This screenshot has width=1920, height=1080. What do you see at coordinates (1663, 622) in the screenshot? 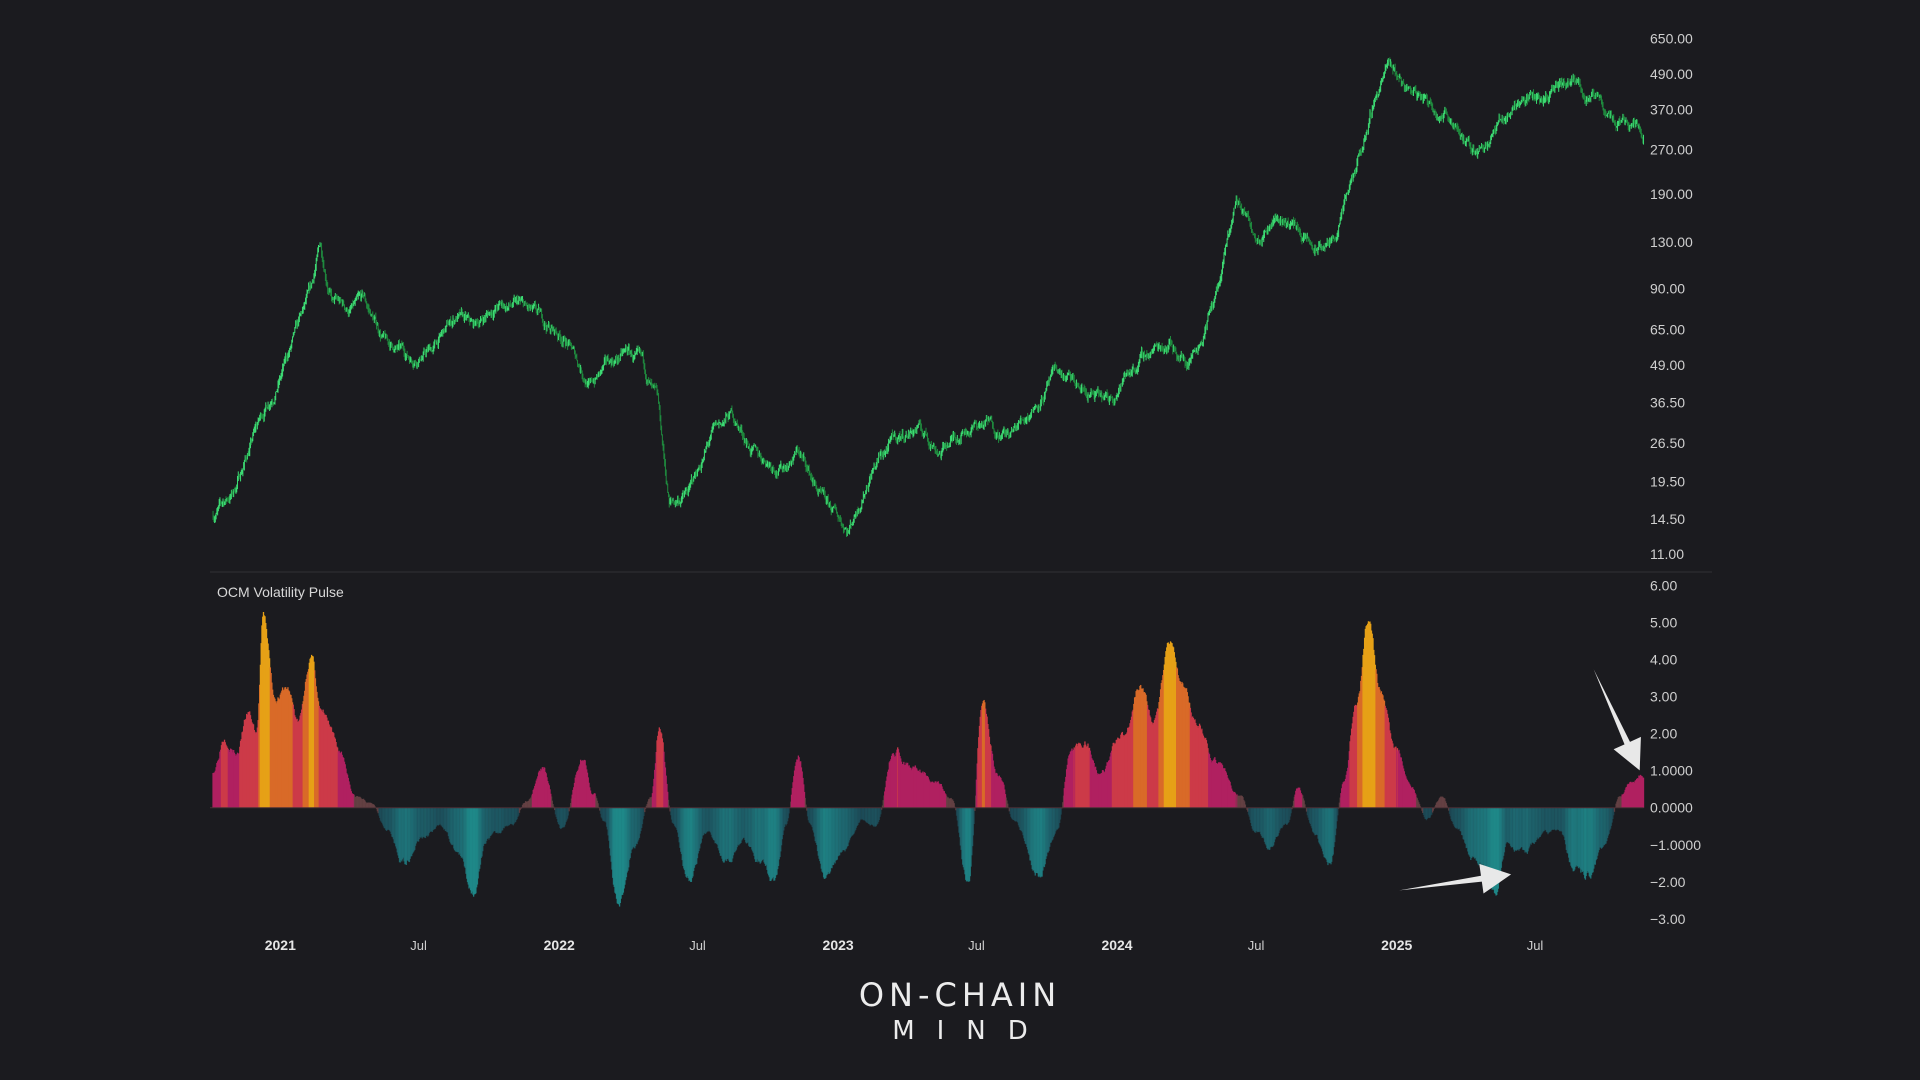
I see `indicator-tick-label: 5.00` at bounding box center [1663, 622].